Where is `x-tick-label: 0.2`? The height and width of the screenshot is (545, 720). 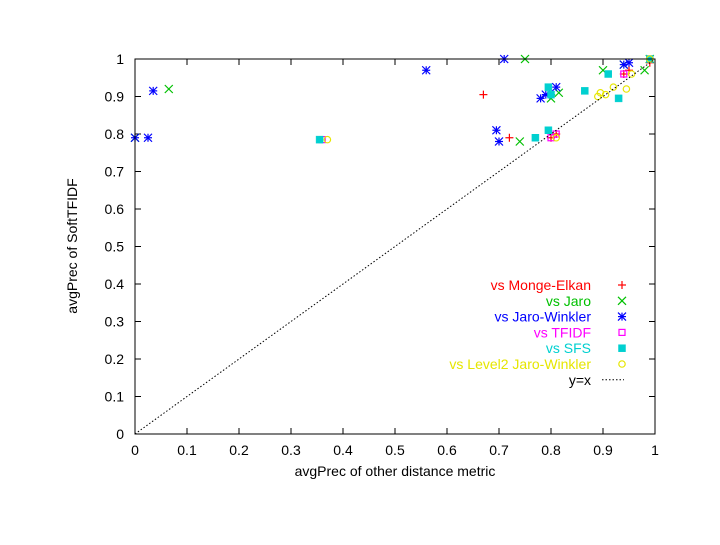
x-tick-label: 0.2 is located at coordinates (239, 450).